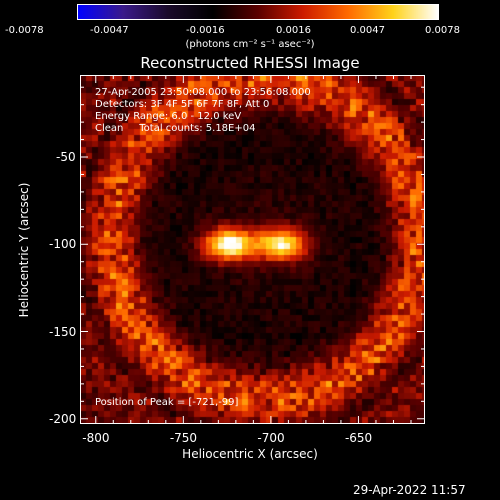 This screenshot has width=500, height=500. What do you see at coordinates (168, 116) in the screenshot?
I see `annotation-energy: Energy Range: 6.0 - 12.0 keV` at bounding box center [168, 116].